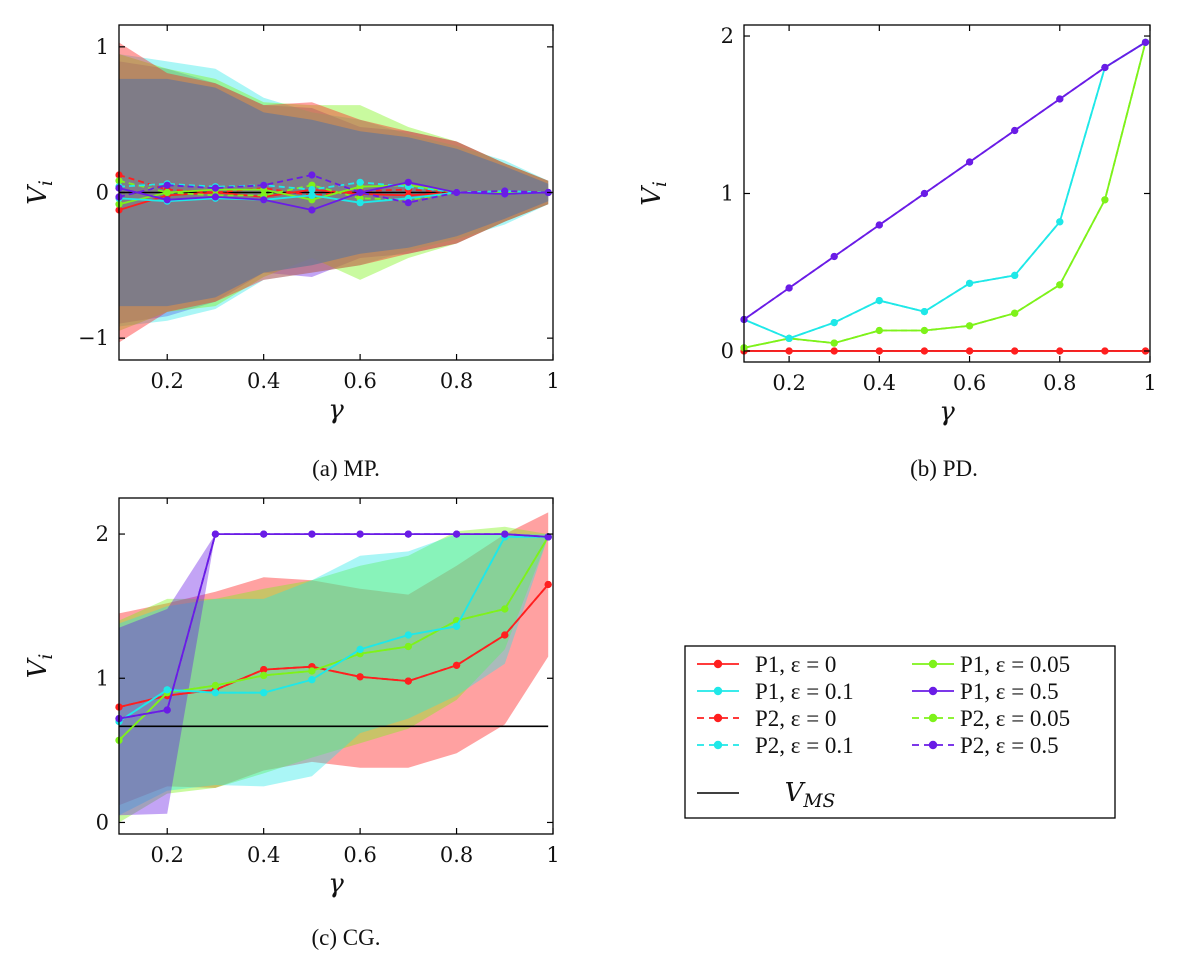 The width and height of the screenshot is (1200, 961). I want to click on caption-pd: (b) PD., so click(944, 468).